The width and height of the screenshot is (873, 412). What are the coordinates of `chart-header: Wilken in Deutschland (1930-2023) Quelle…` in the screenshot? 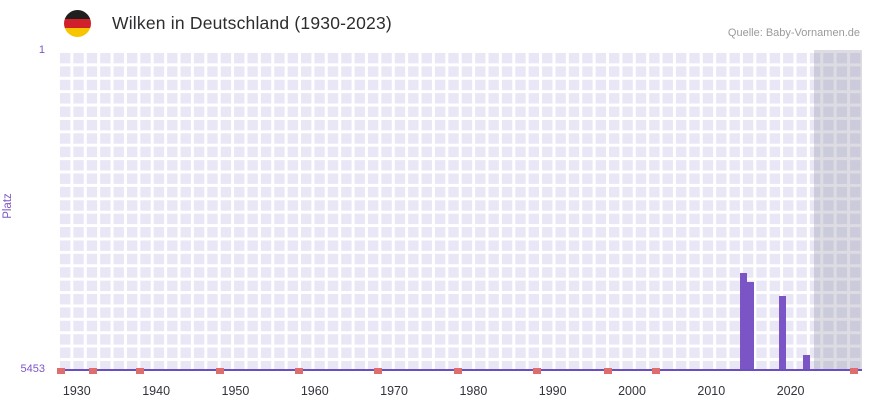 It's located at (436, 25).